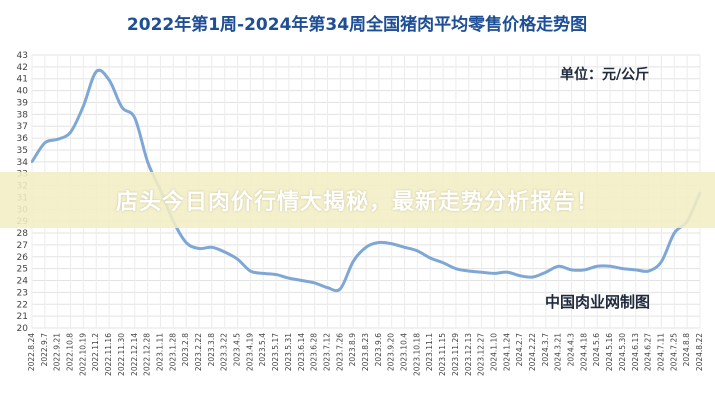 The image size is (715, 400). I want to click on x-tick-label: 2024.5.6, so click(596, 350).